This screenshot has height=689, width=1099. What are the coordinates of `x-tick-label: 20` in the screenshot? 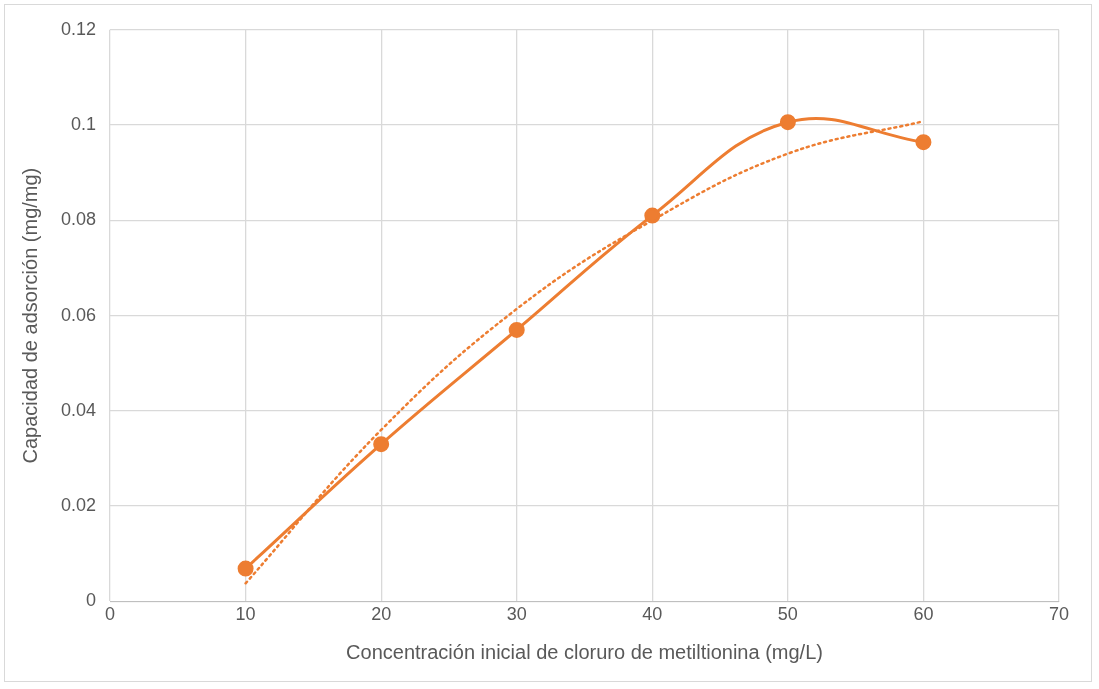 It's located at (381, 614).